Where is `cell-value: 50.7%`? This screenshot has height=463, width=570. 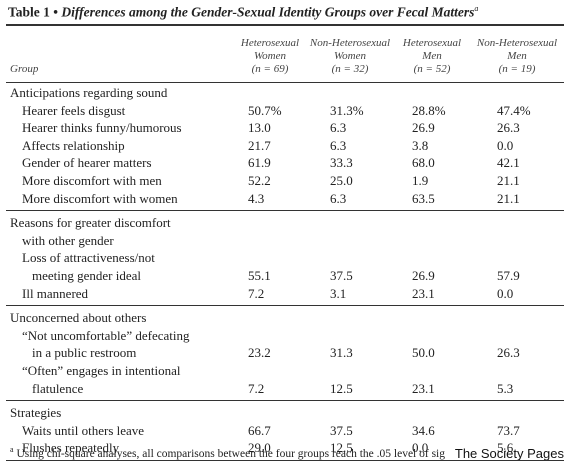 cell-value: 50.7% is located at coordinates (265, 110).